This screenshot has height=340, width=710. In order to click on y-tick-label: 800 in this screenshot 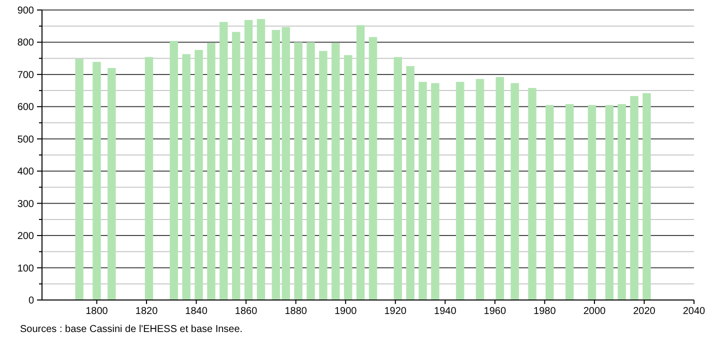, I will do `click(25, 43)`.